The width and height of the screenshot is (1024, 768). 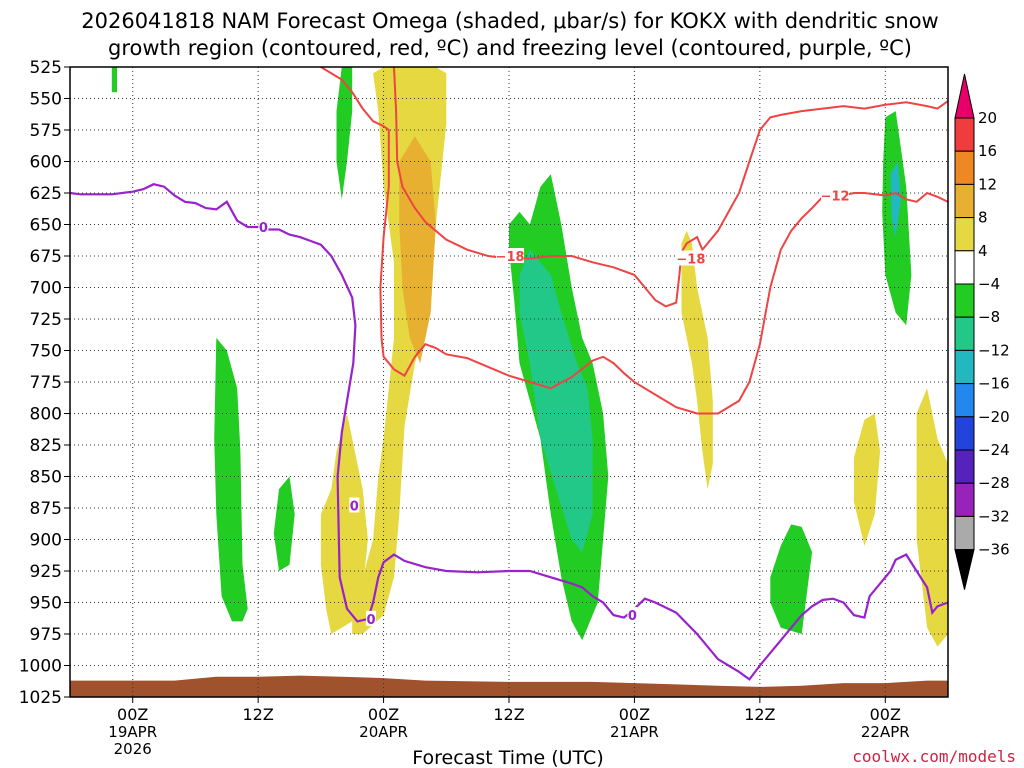 I want to click on colorbar-label-10: −20, so click(x=994, y=417).